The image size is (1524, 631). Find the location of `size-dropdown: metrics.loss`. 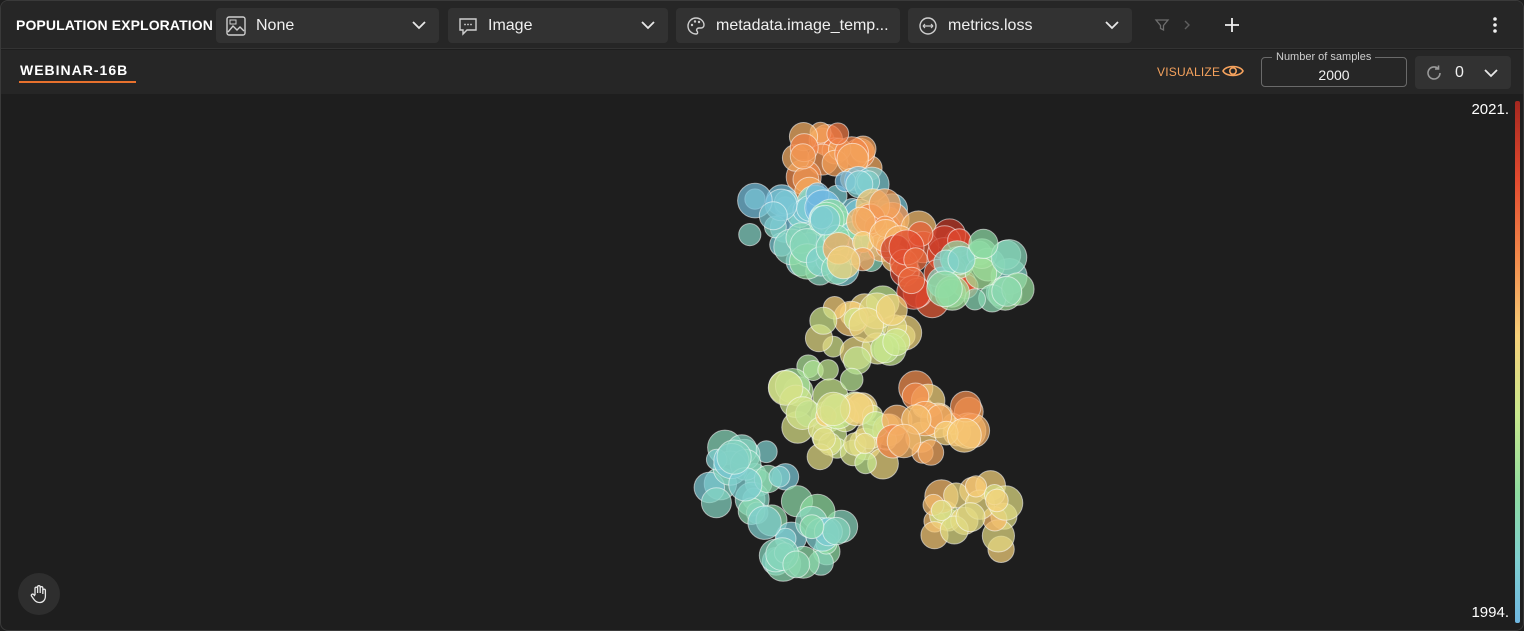

size-dropdown: metrics.loss is located at coordinates (1020, 25).